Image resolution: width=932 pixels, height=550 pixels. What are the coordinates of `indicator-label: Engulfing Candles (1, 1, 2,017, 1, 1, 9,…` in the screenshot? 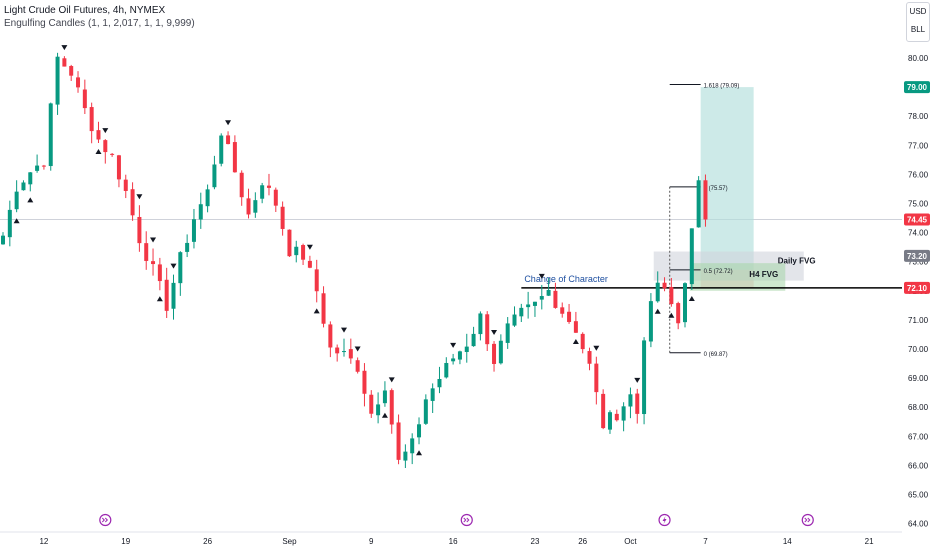 It's located at (99, 23).